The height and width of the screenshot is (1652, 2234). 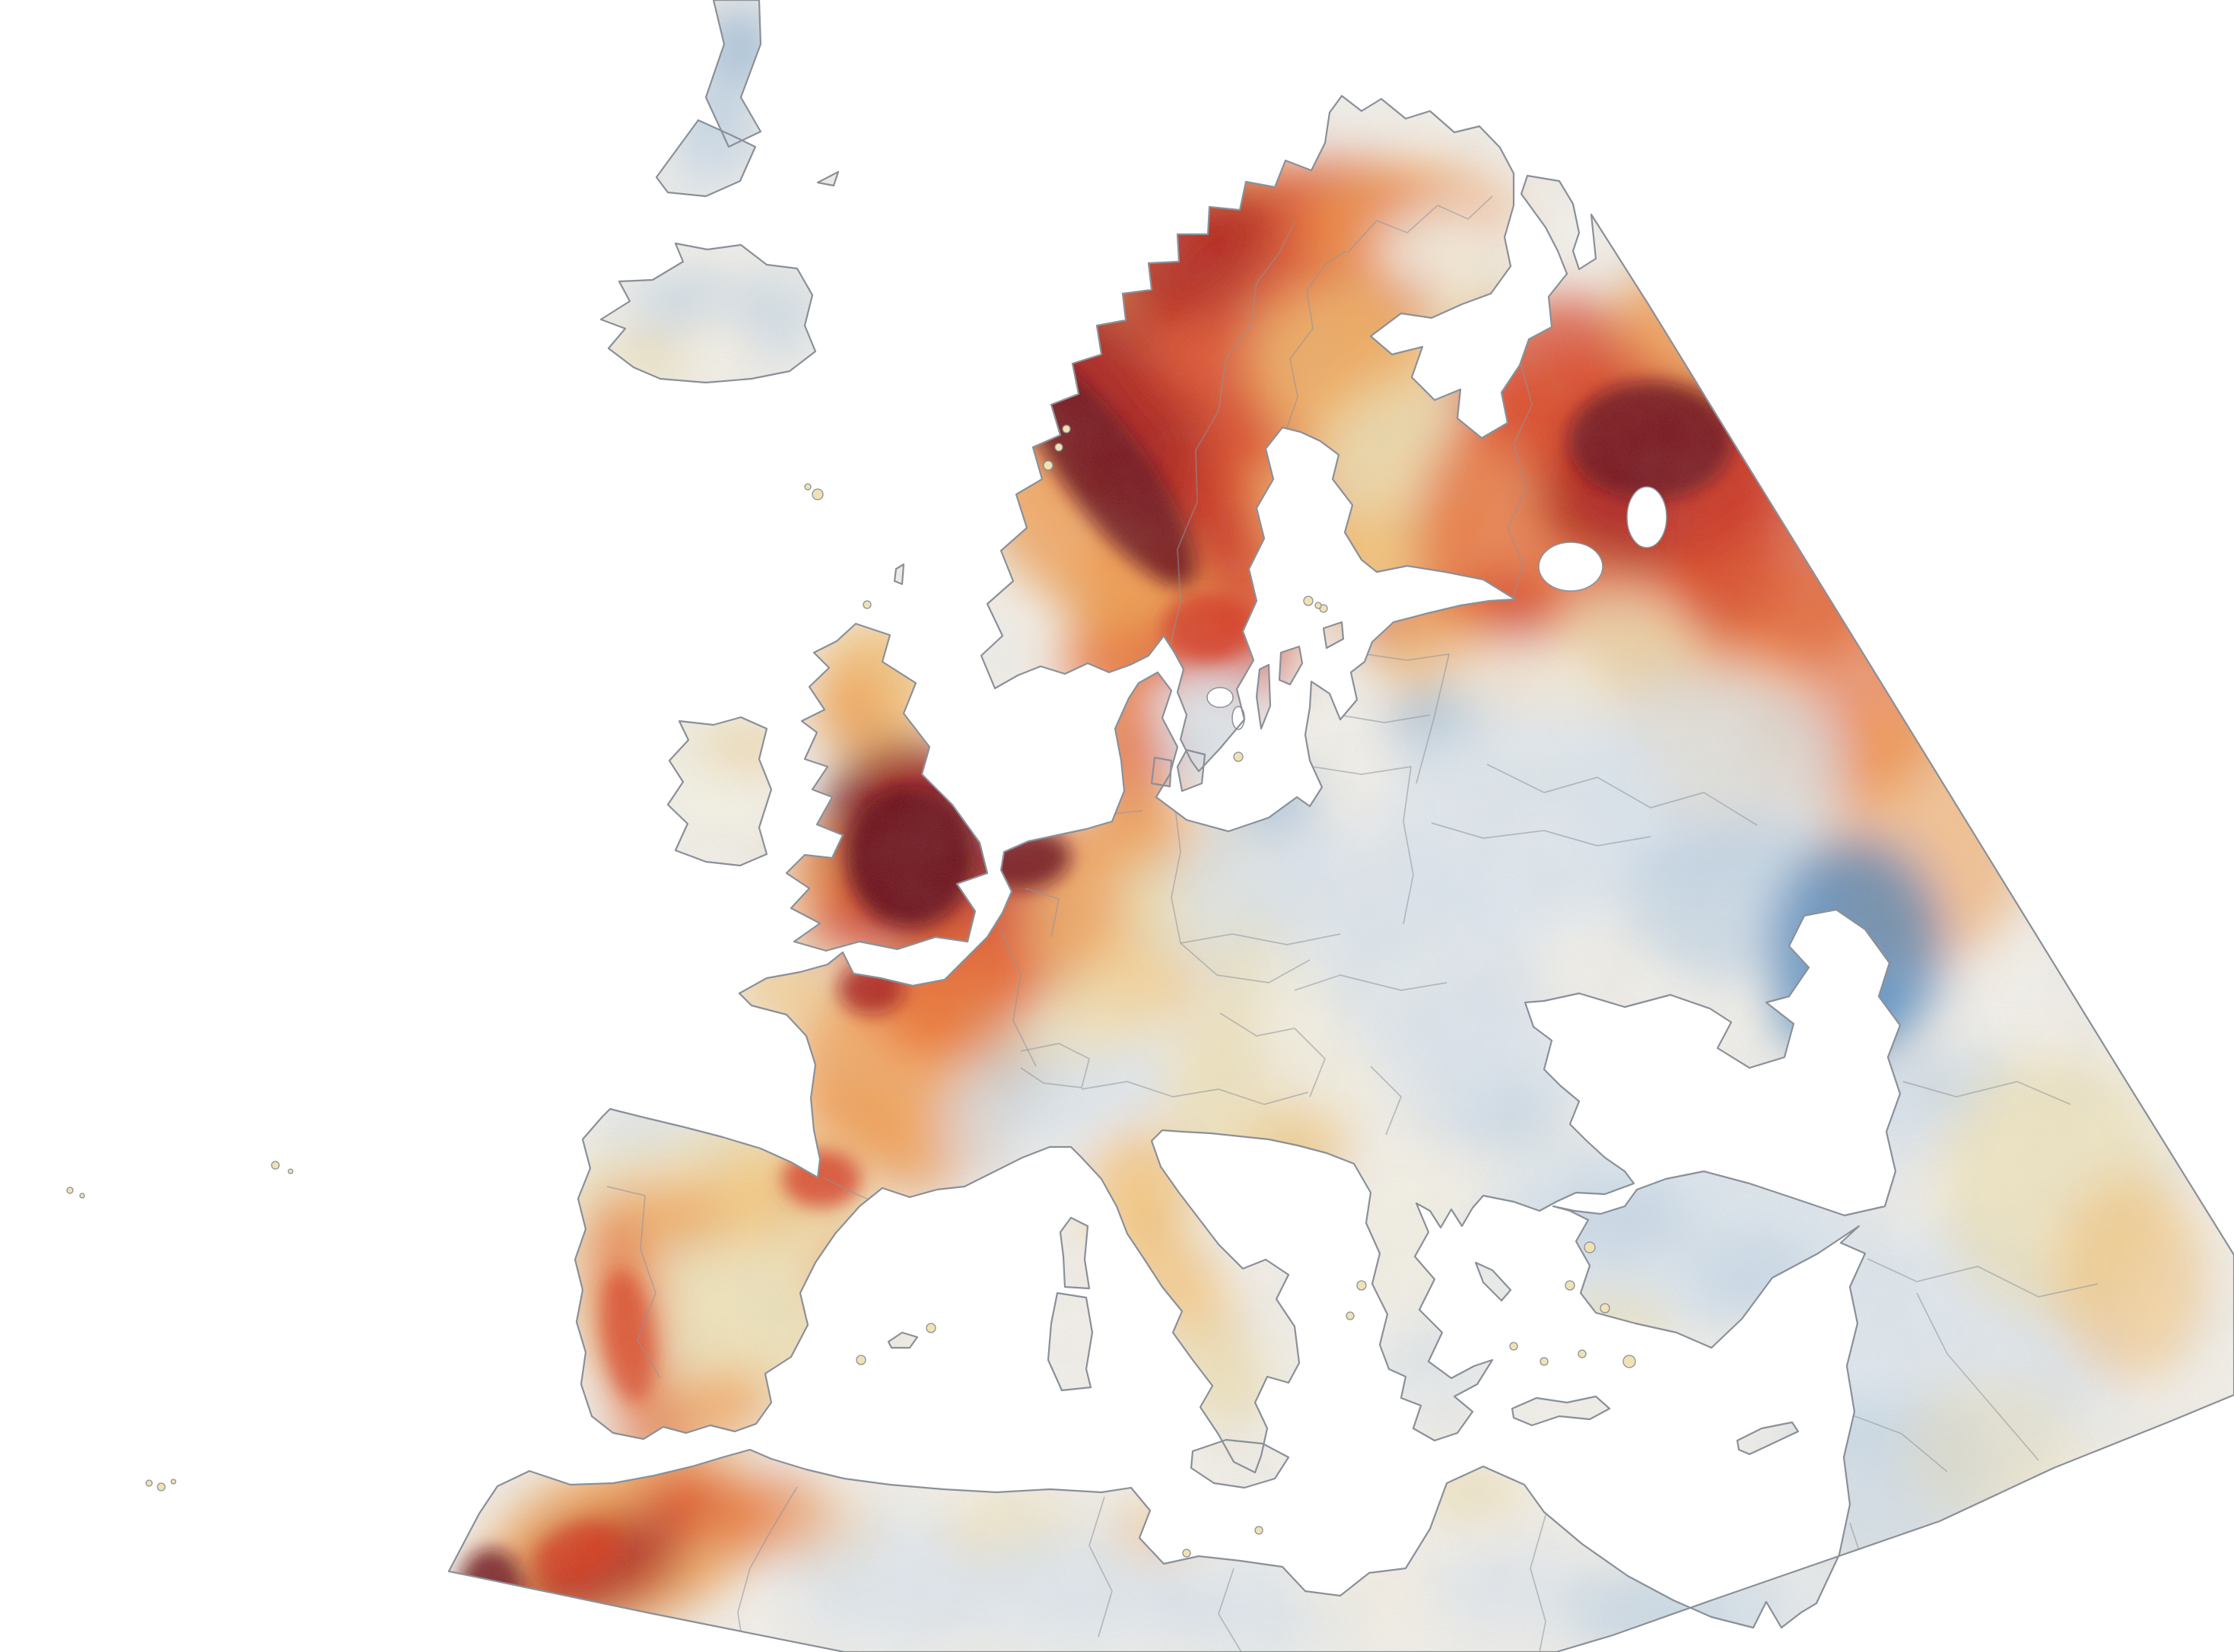 What do you see at coordinates (1018, 998) in the screenshot?
I see `border-france-germany` at bounding box center [1018, 998].